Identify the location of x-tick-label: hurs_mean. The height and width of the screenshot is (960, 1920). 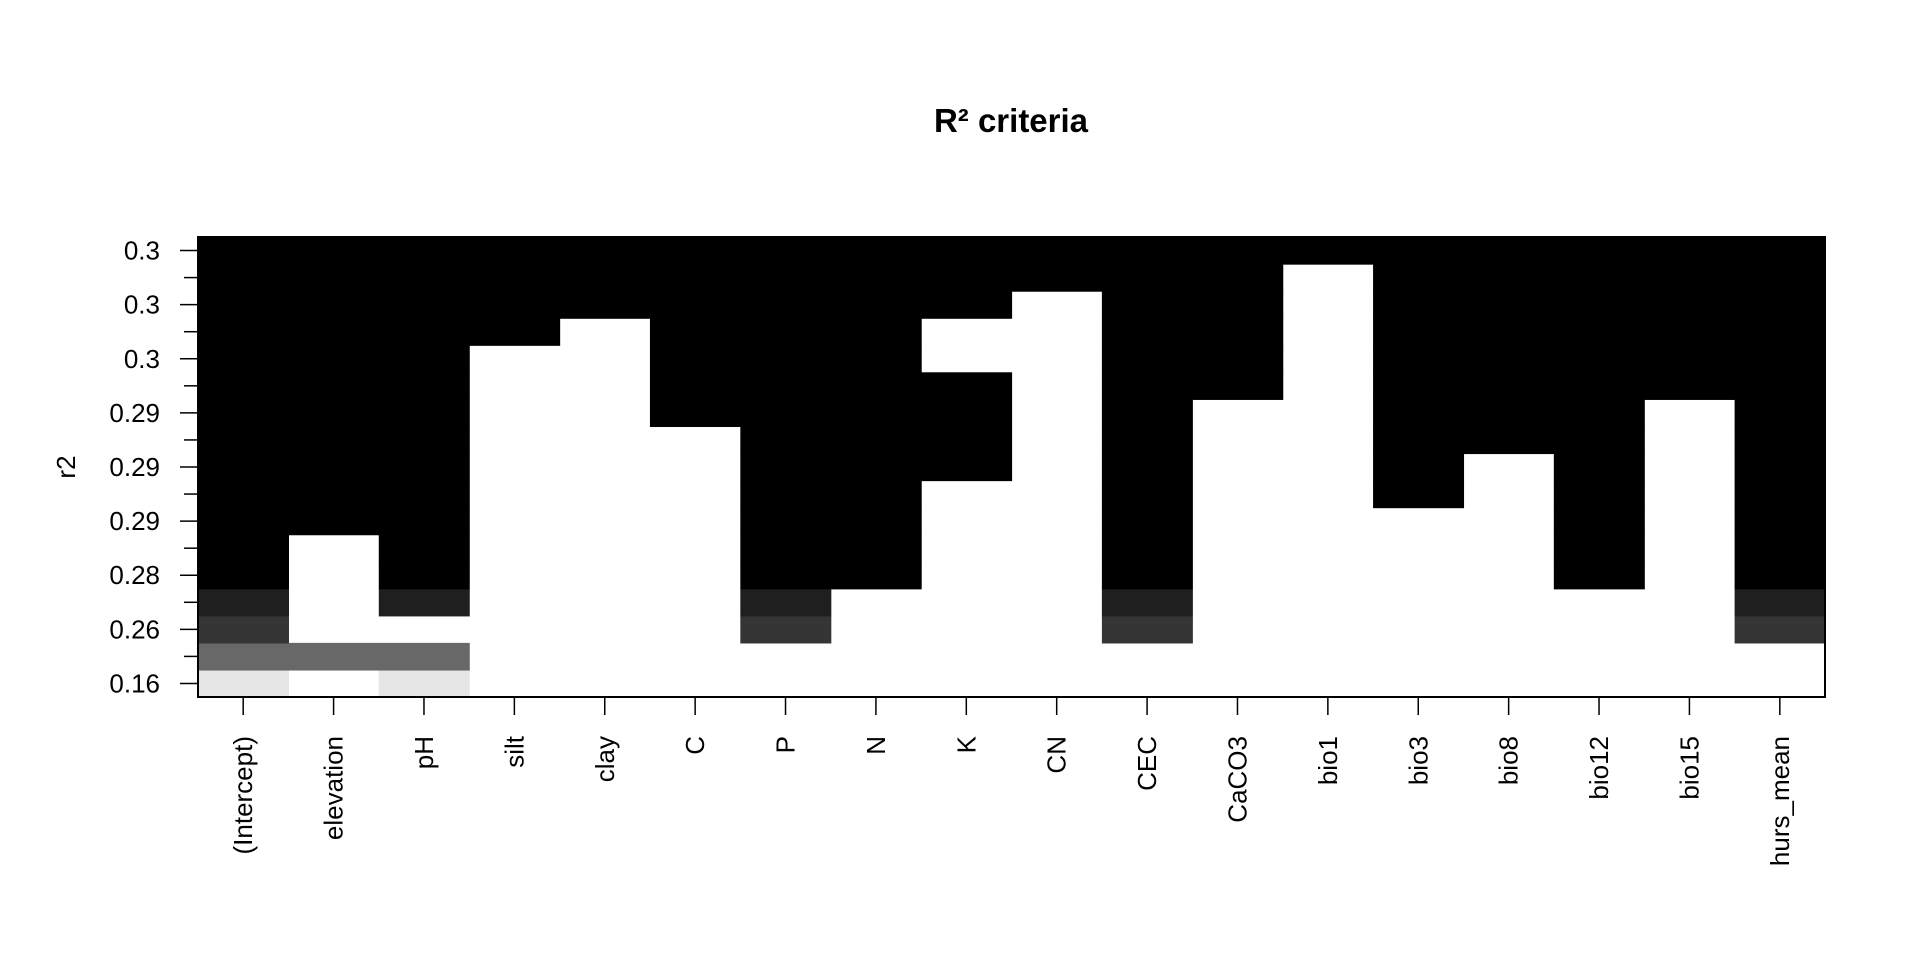
(1780, 801).